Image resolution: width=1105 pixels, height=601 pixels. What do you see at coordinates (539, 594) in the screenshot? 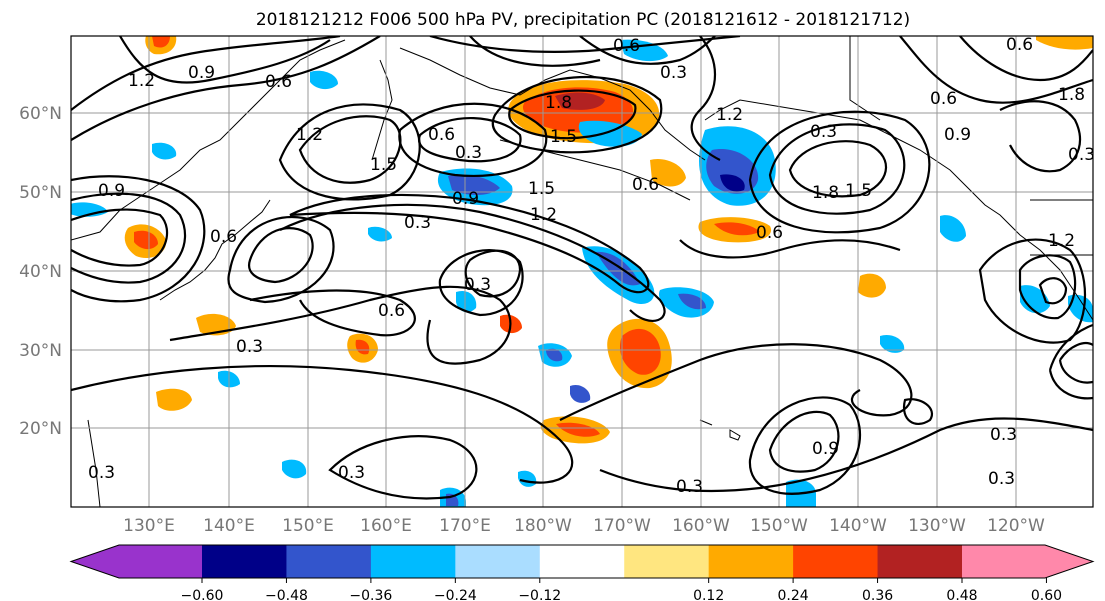
I see `colorbar-tick-label: −0.12` at bounding box center [539, 594].